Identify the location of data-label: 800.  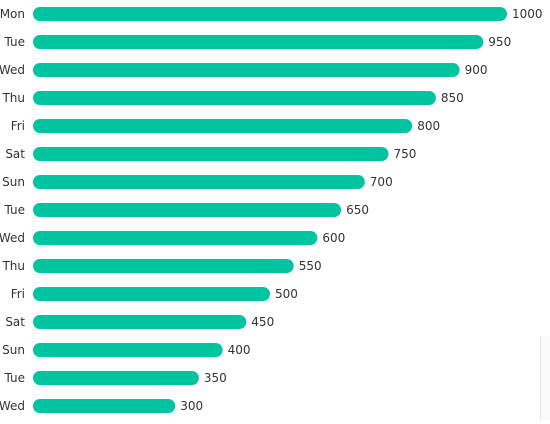
(428, 126).